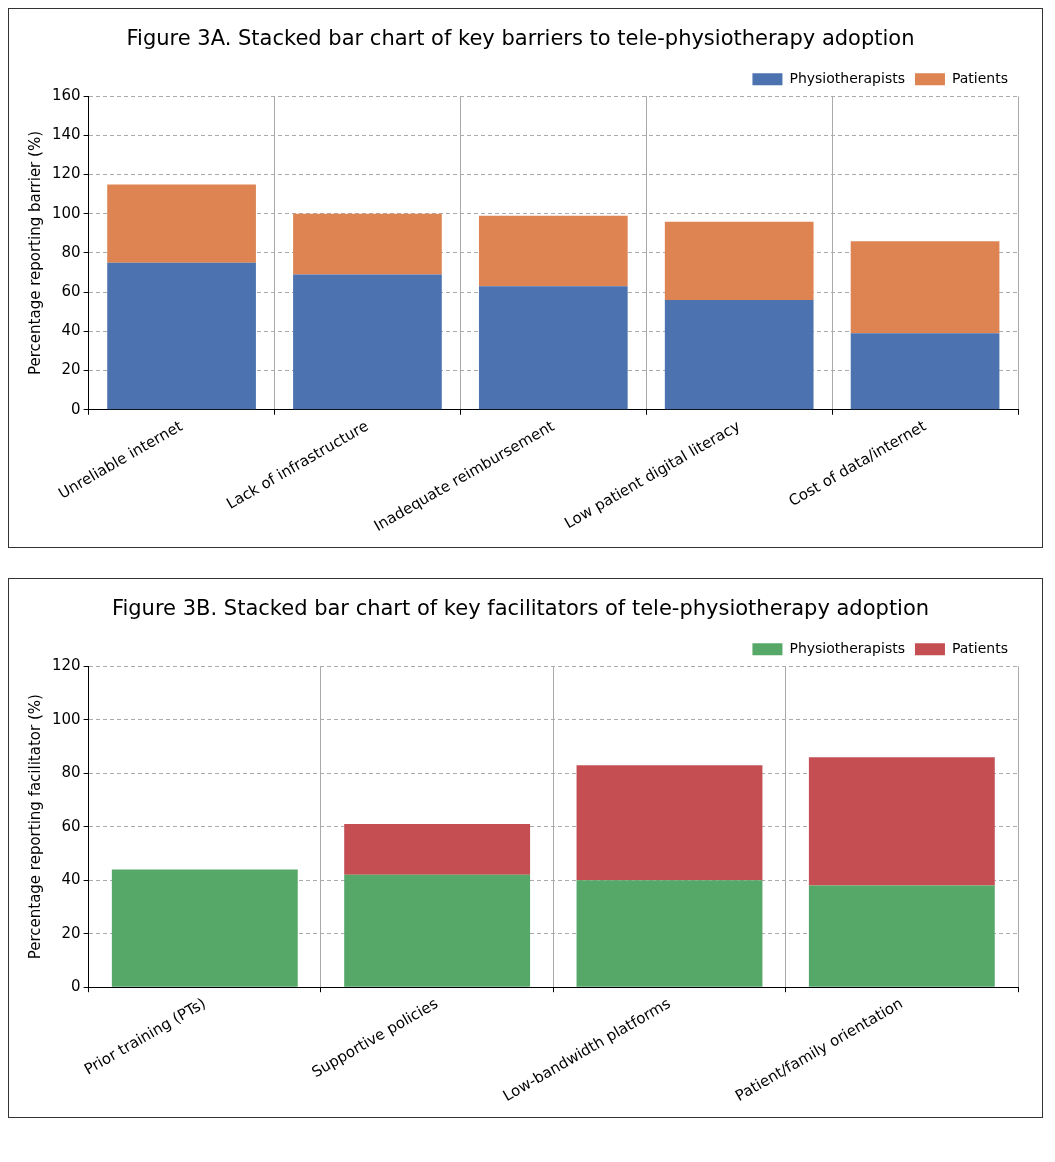 The image size is (1055, 1162). What do you see at coordinates (520, 608) in the screenshot?
I see `chart-title: Figure 3B. Stacked bar chart of key facilitators of tele-physiotherapy adoption` at bounding box center [520, 608].